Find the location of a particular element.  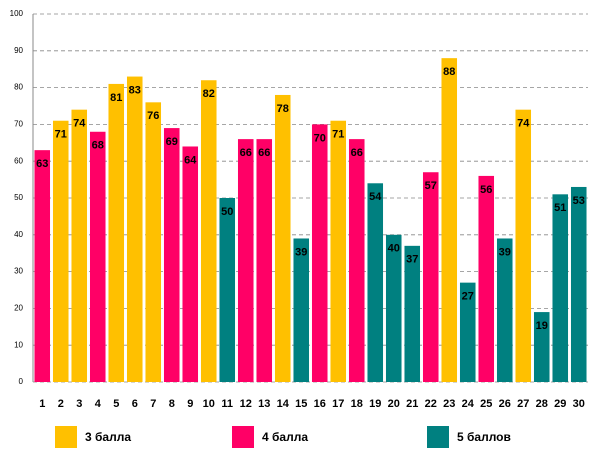

value-label: 88 is located at coordinates (449, 72).